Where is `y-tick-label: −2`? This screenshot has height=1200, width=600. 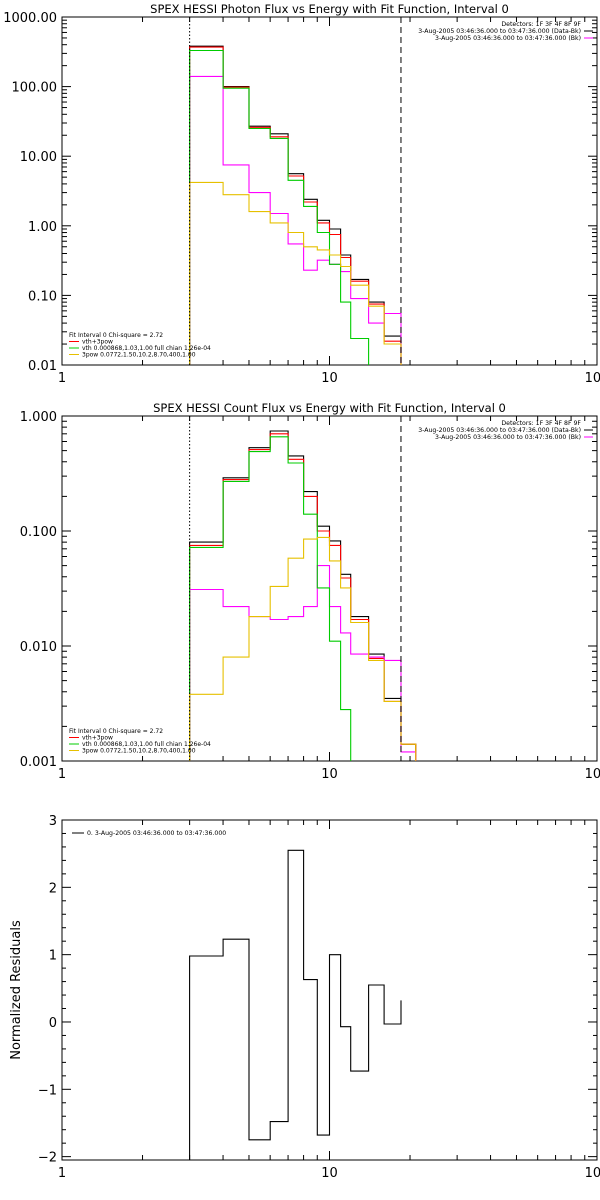
y-tick-label: −2 is located at coordinates (47, 1158).